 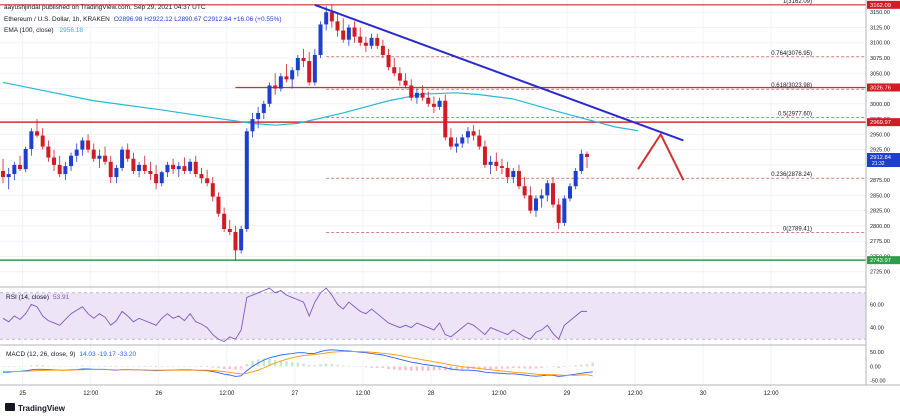 What do you see at coordinates (10, 407) in the screenshot?
I see `tradingview-logo-icon` at bounding box center [10, 407].